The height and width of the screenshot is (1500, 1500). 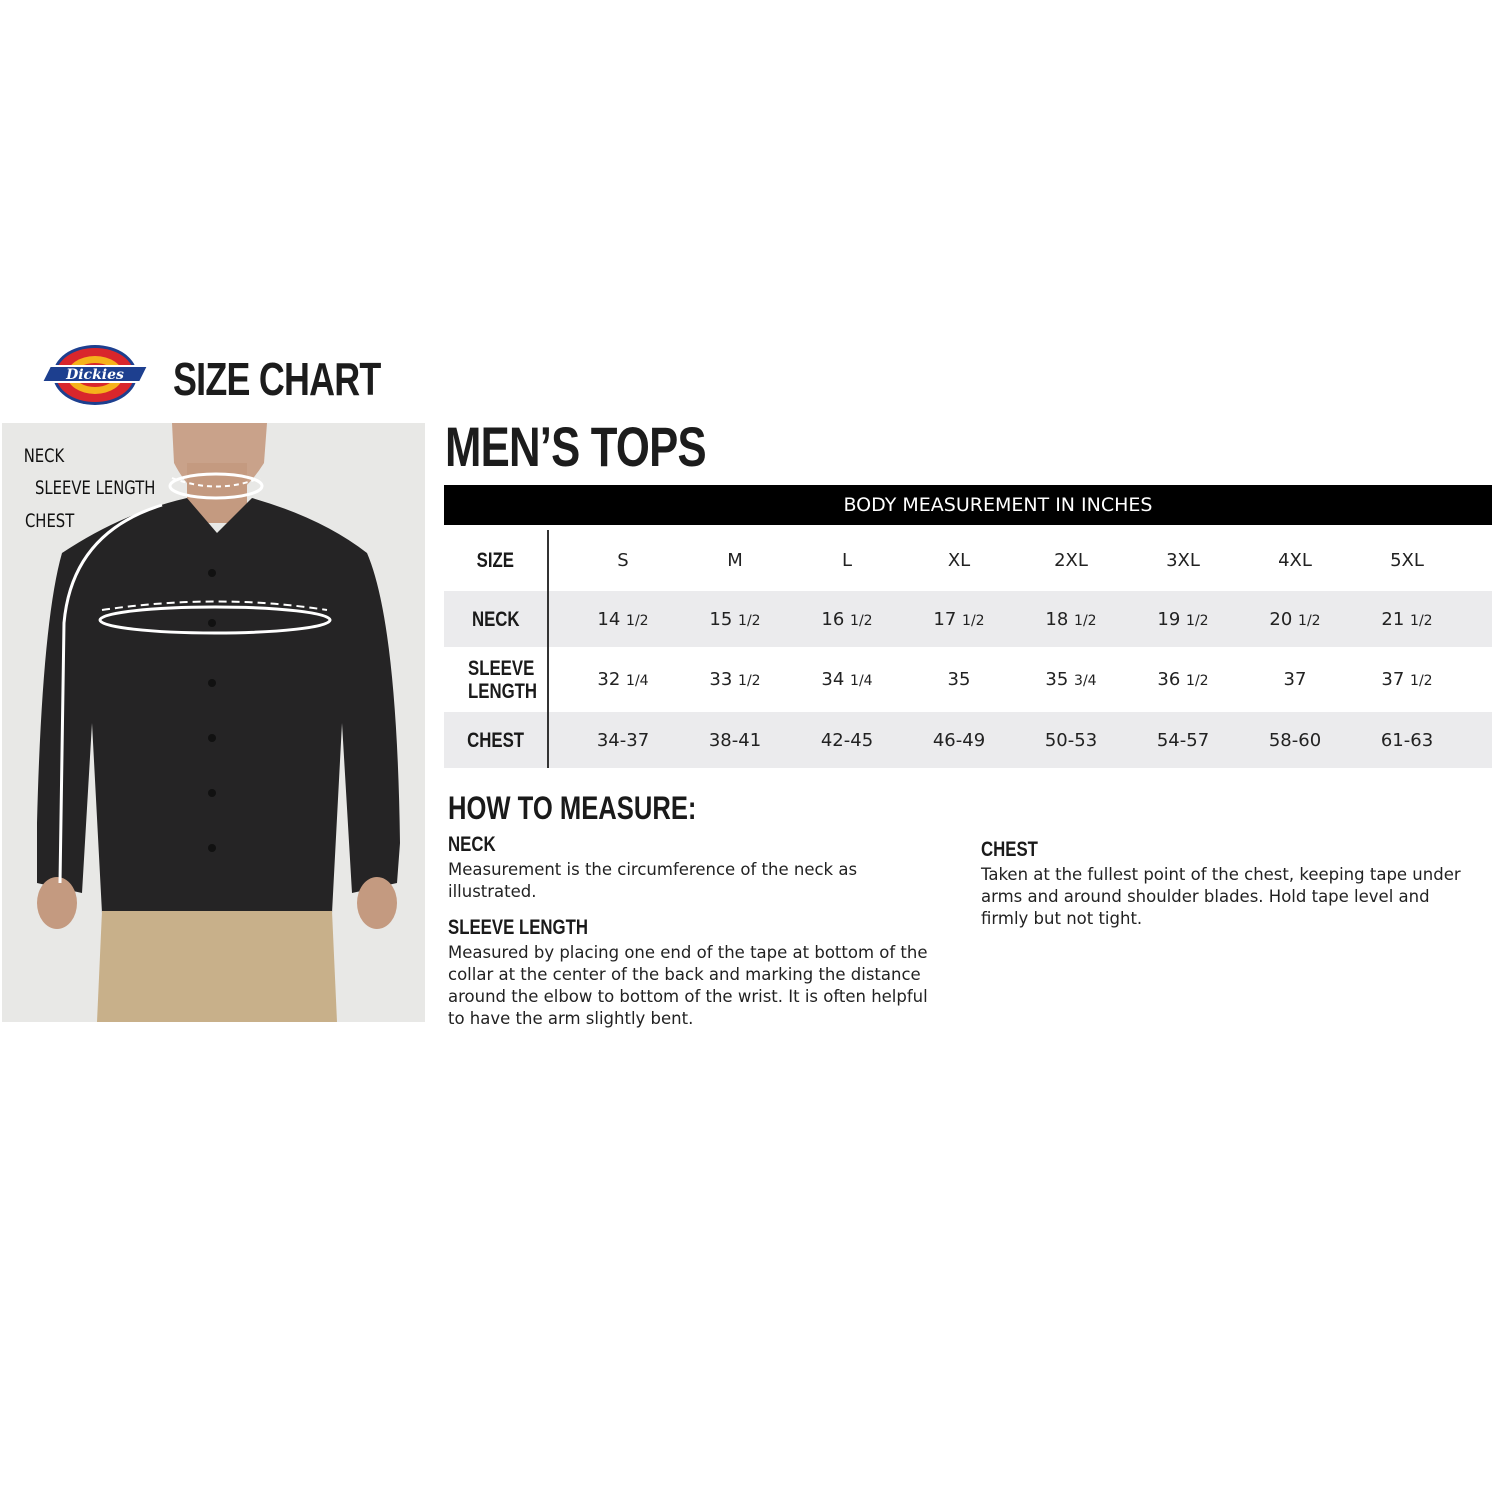 What do you see at coordinates (959, 560) in the screenshot?
I see `size-header: XL` at bounding box center [959, 560].